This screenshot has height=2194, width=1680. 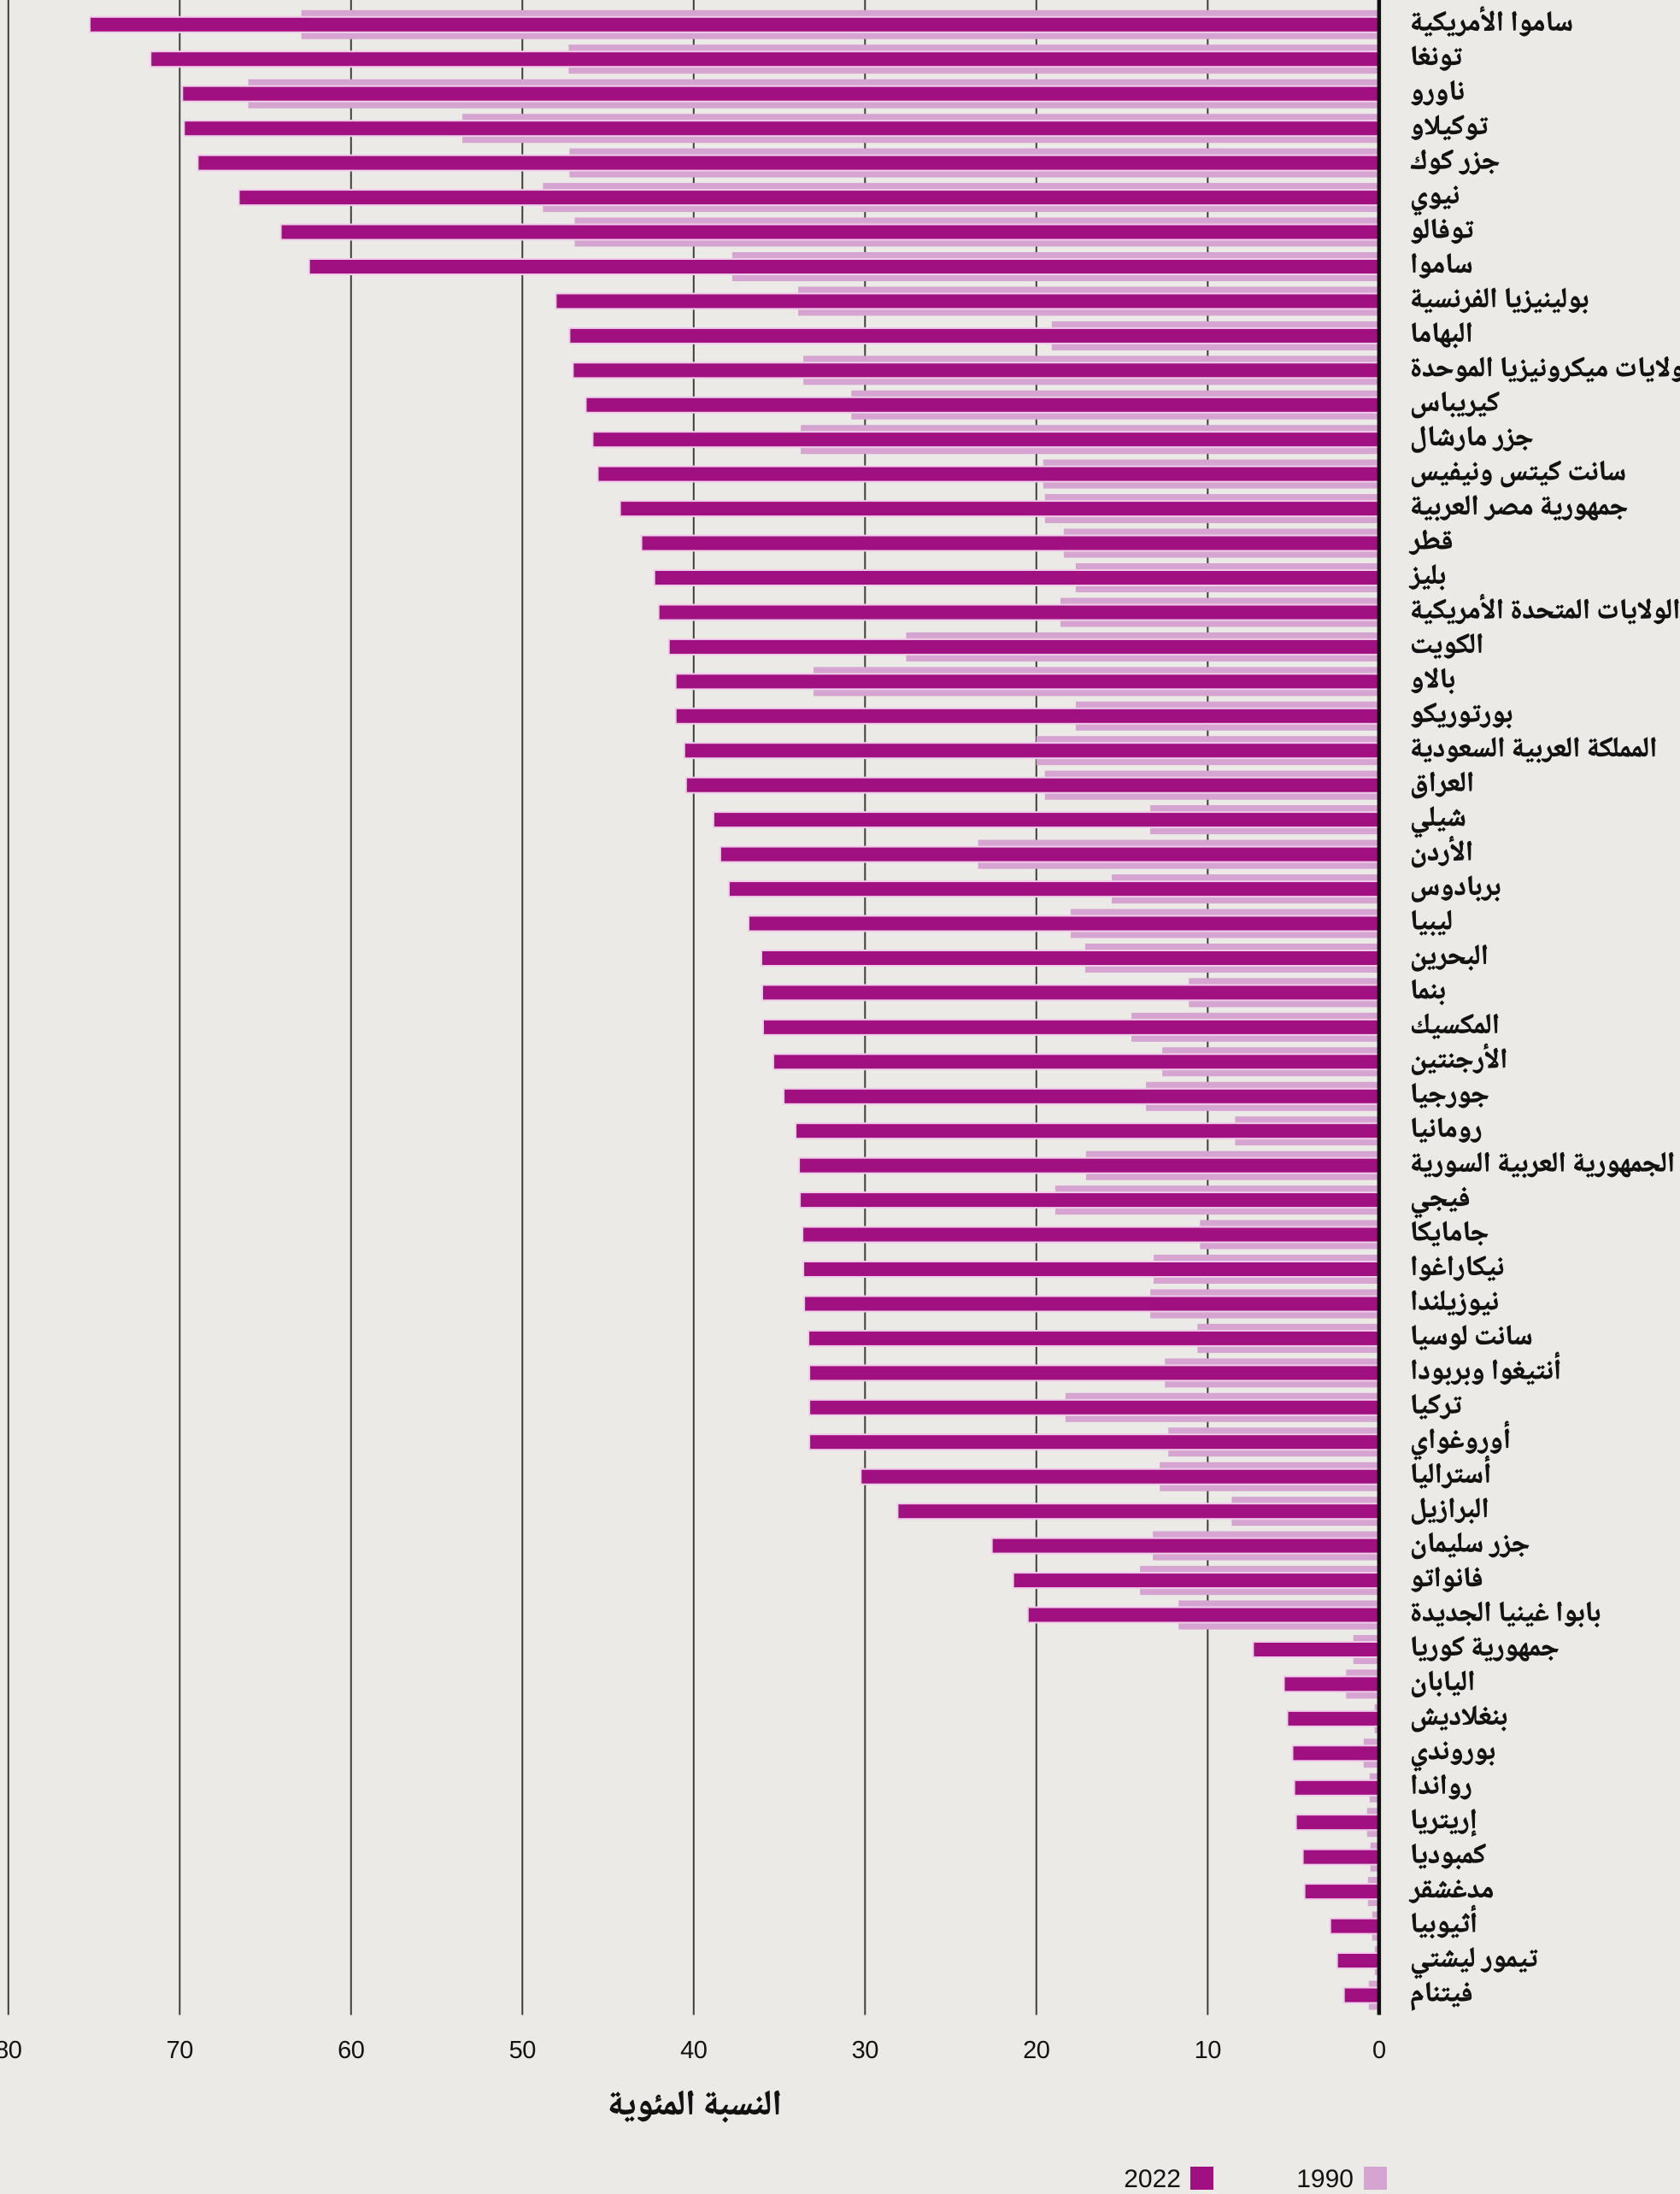 What do you see at coordinates (10, 2050) in the screenshot?
I see `svg-text: 80` at bounding box center [10, 2050].